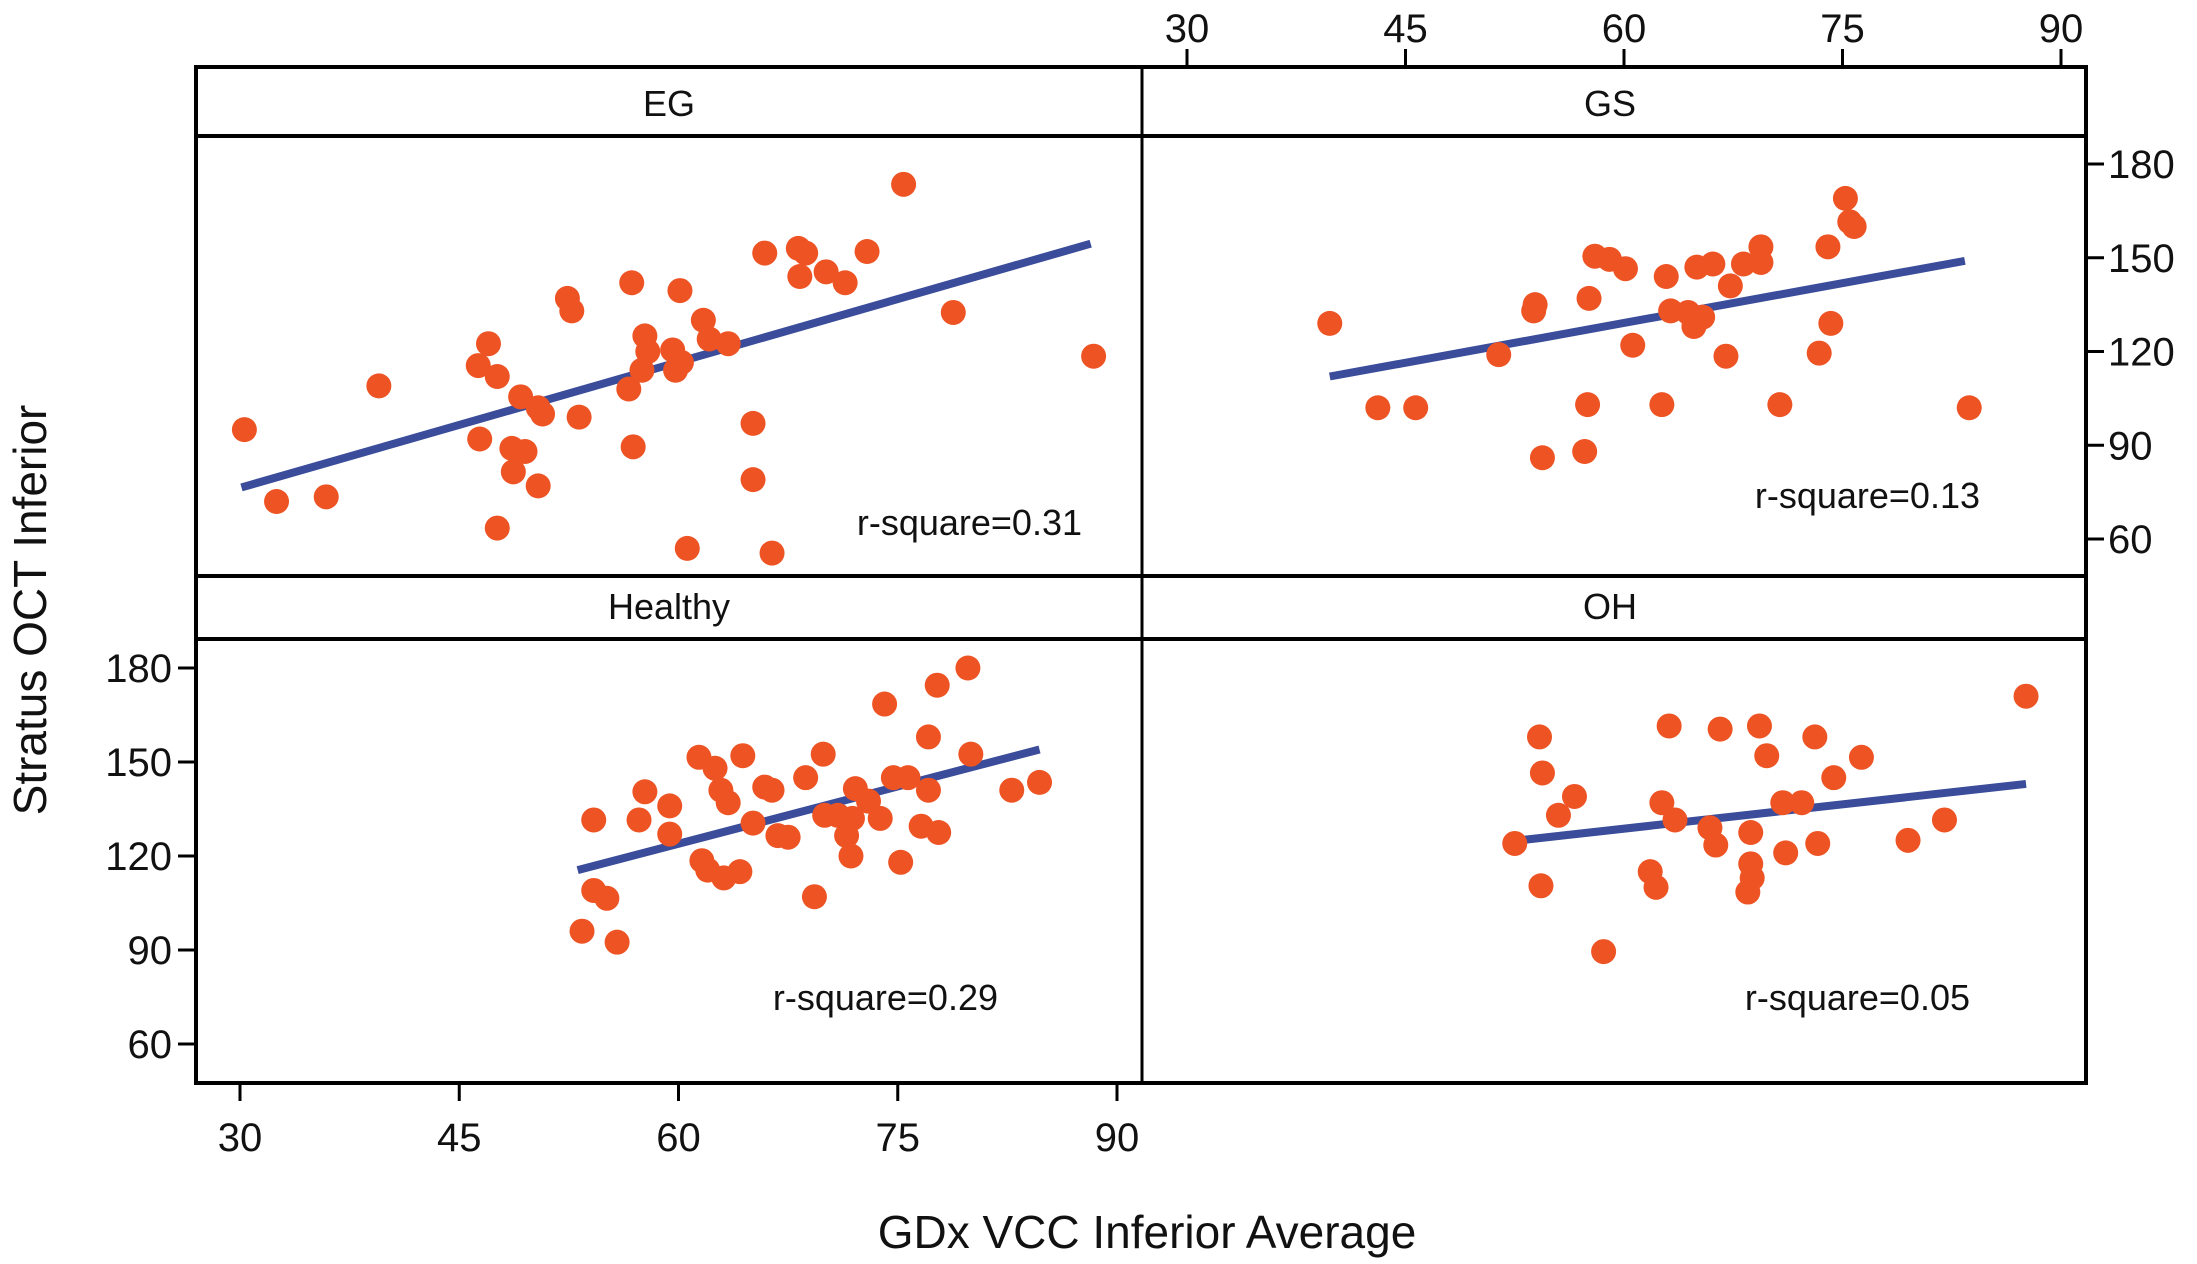 This screenshot has width=2197, height=1264. Describe the element at coordinates (138, 857) in the screenshot. I see `y-tick-label-left: 120` at that location.